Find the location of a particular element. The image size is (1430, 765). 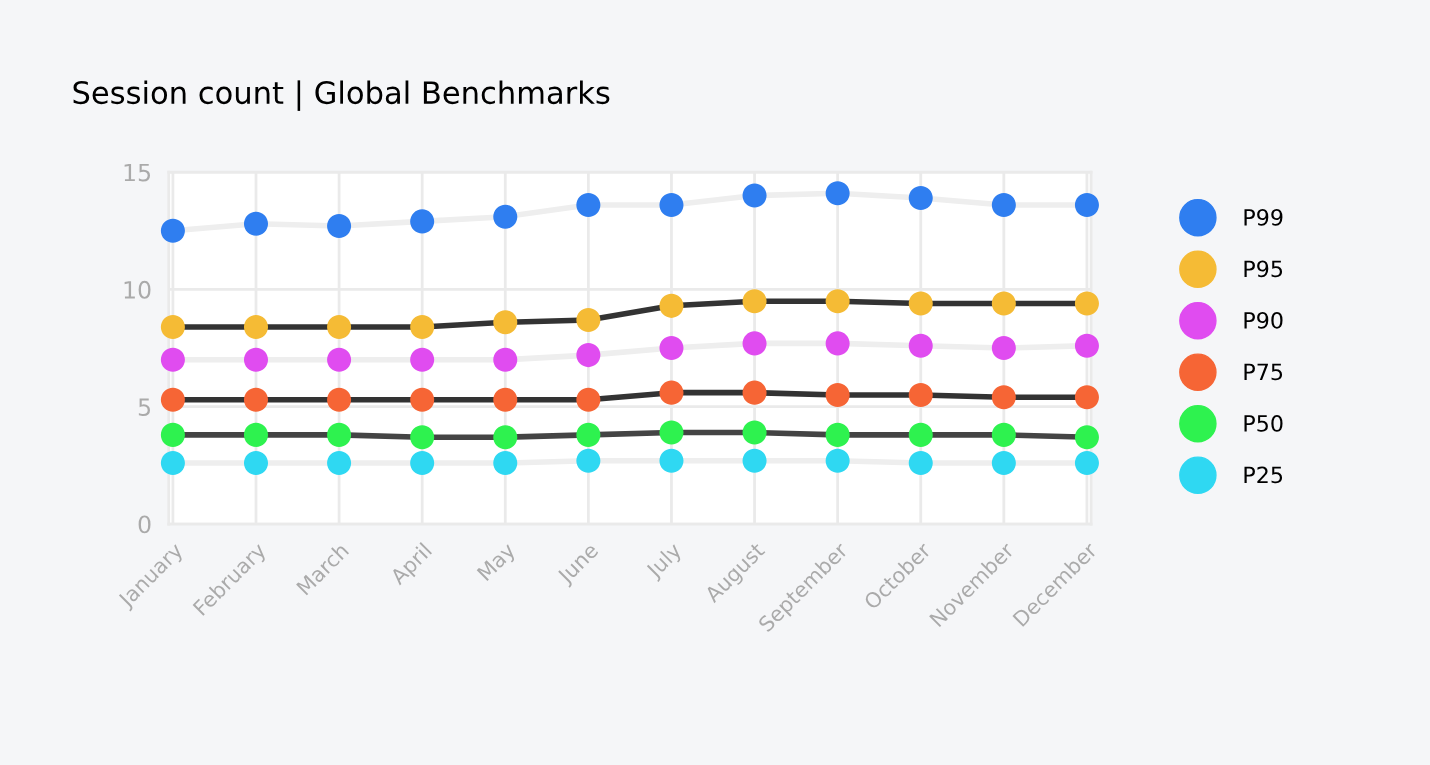

legend-label: P50 is located at coordinates (1263, 423).